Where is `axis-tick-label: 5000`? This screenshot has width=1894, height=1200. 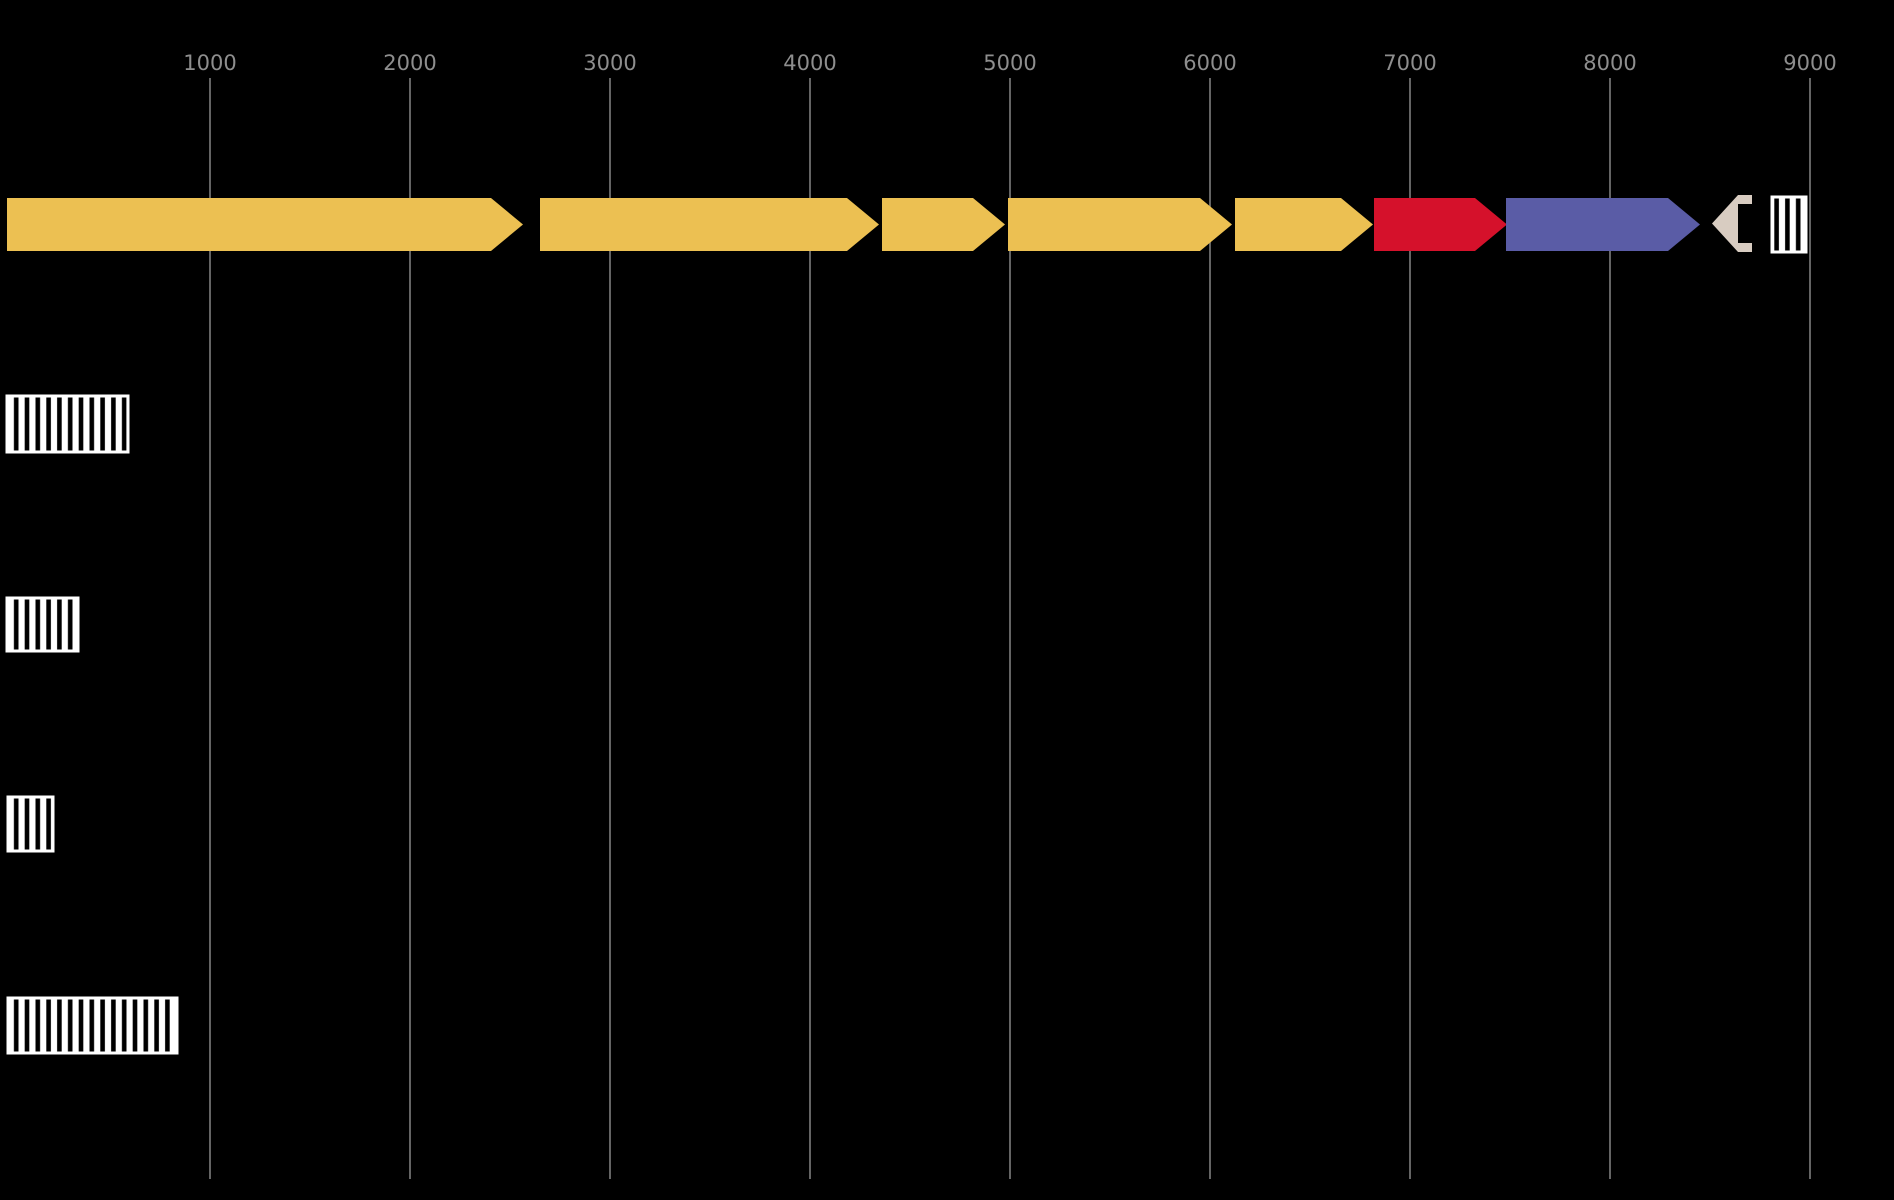
axis-tick-label: 5000 is located at coordinates (1009, 63).